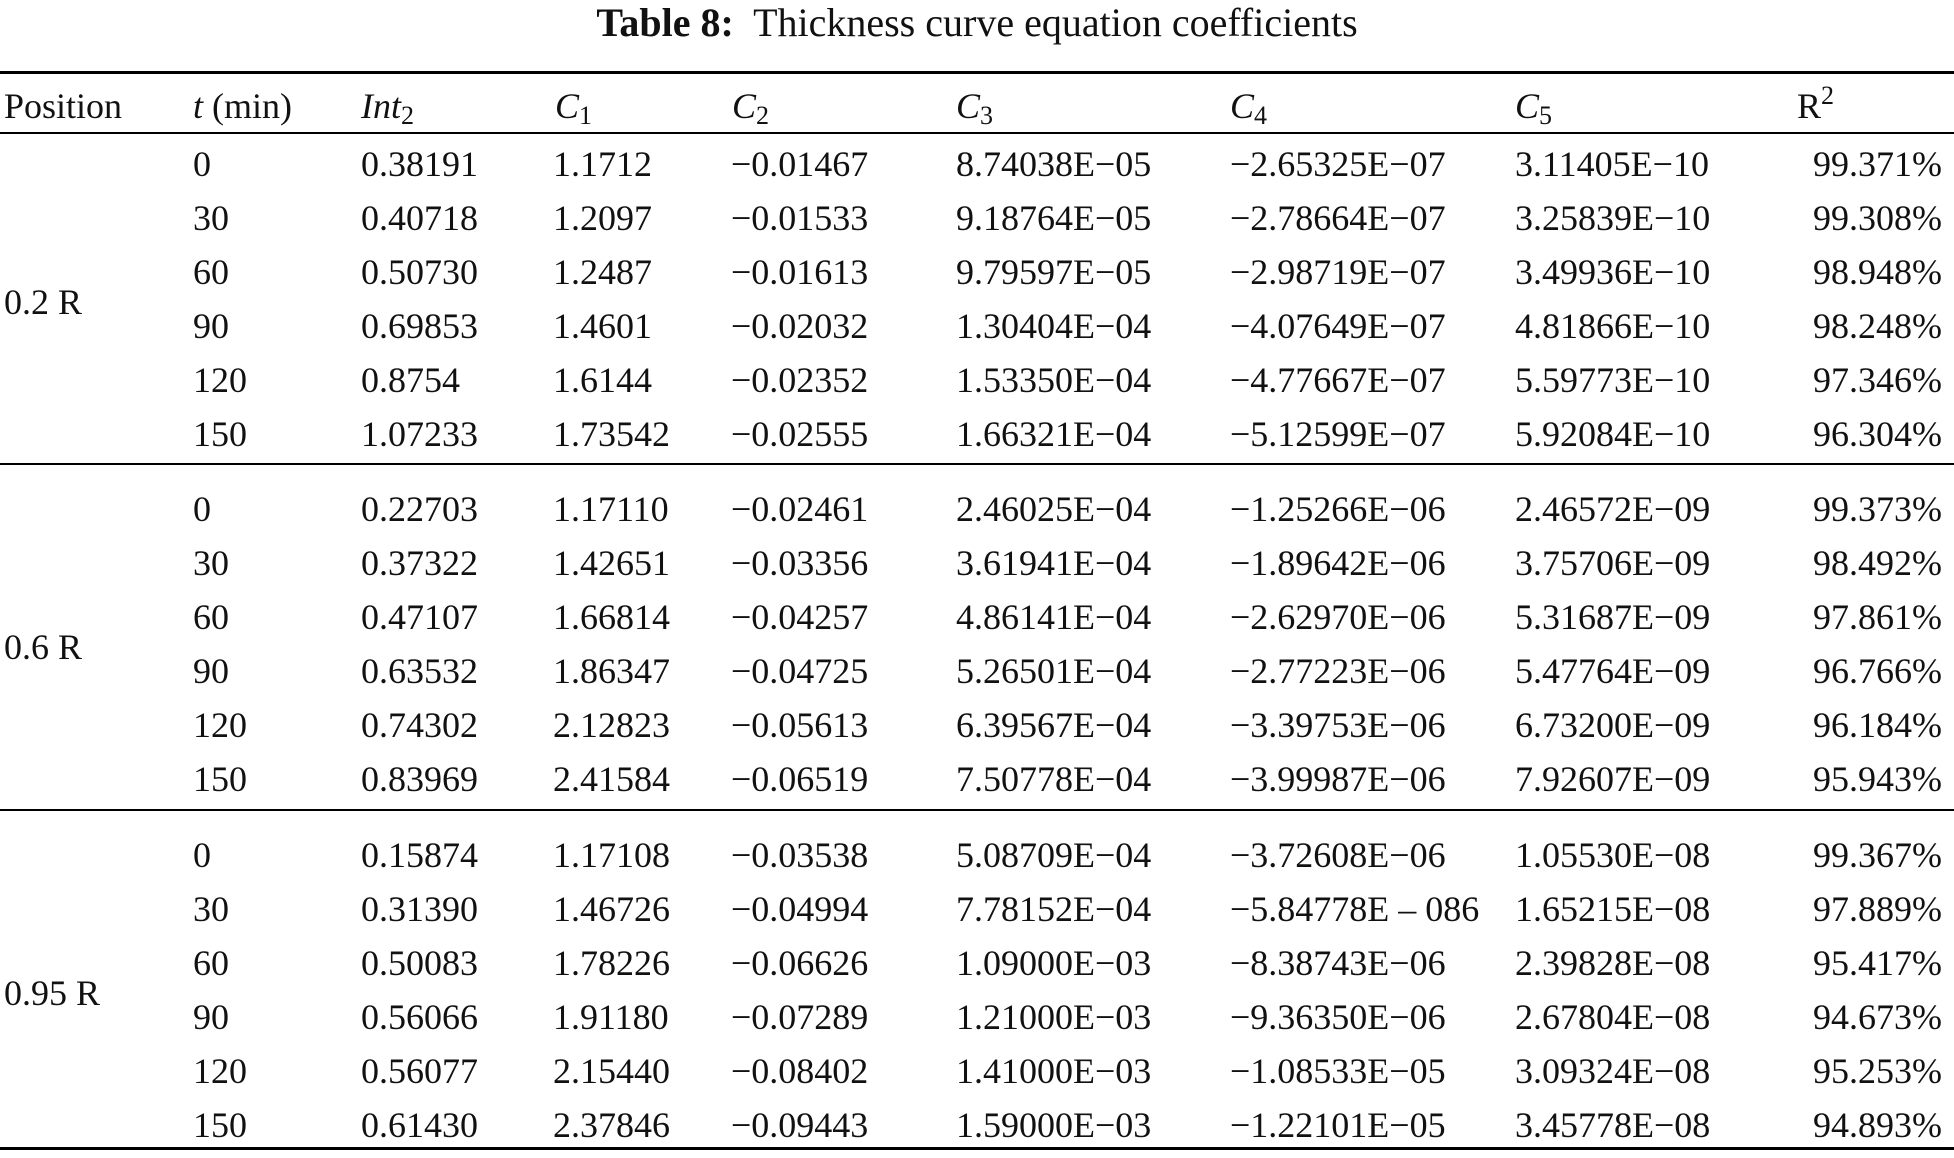  What do you see at coordinates (800, 1071) in the screenshot?
I see `cell-c2: −0.08402` at bounding box center [800, 1071].